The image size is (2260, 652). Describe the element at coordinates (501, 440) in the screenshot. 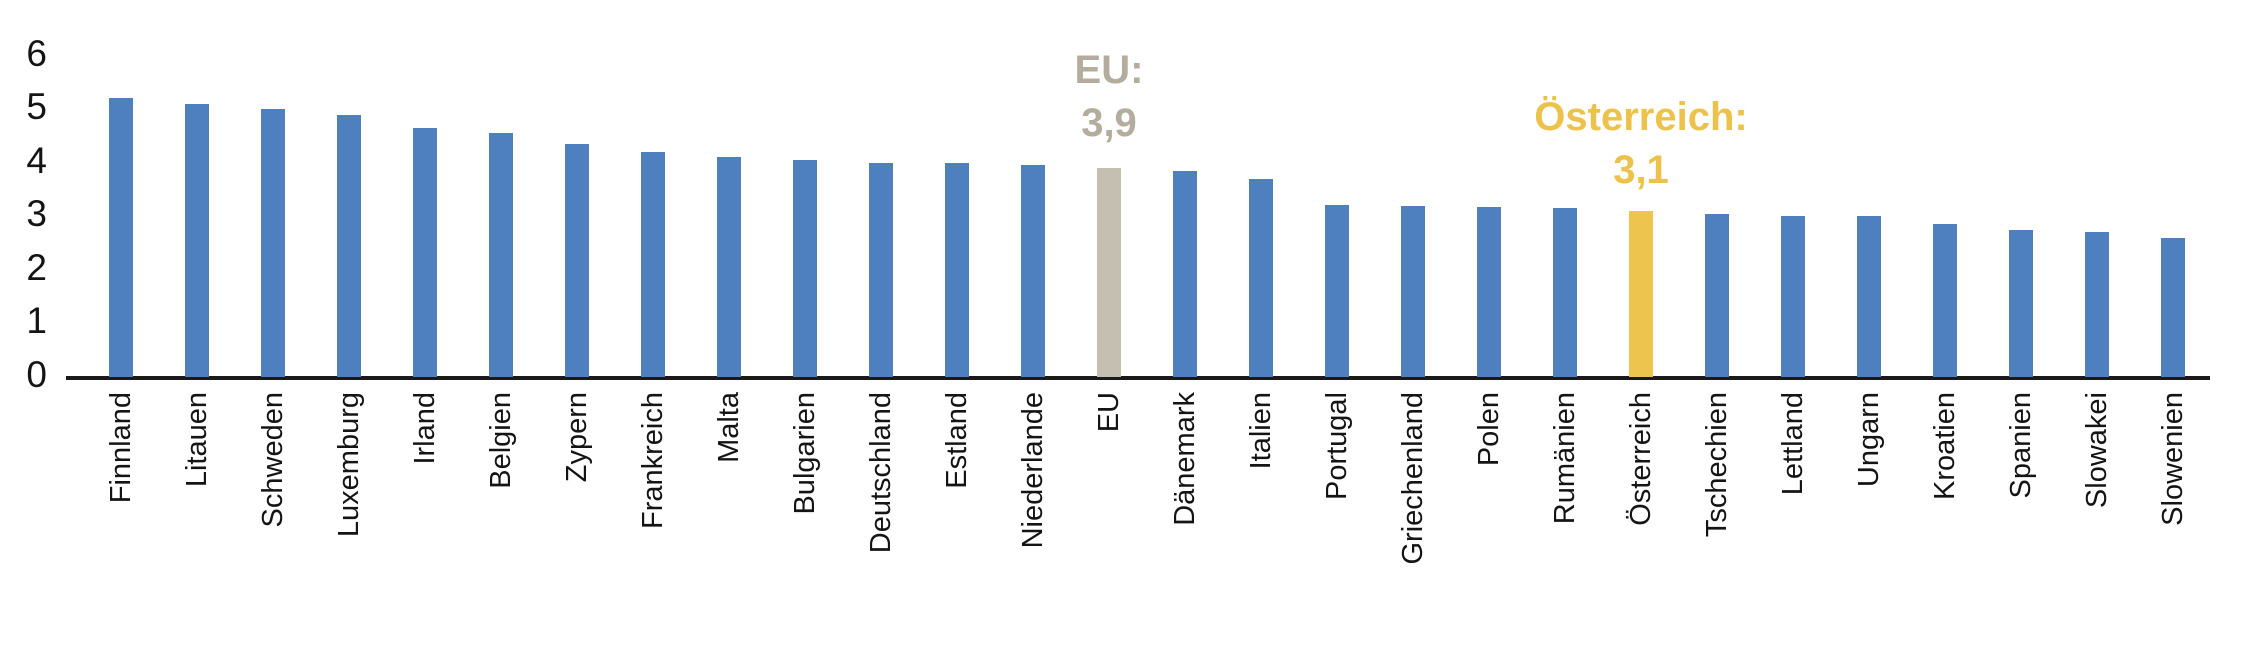

I see `x-tick-label-Belgien: Belgien` at that location.